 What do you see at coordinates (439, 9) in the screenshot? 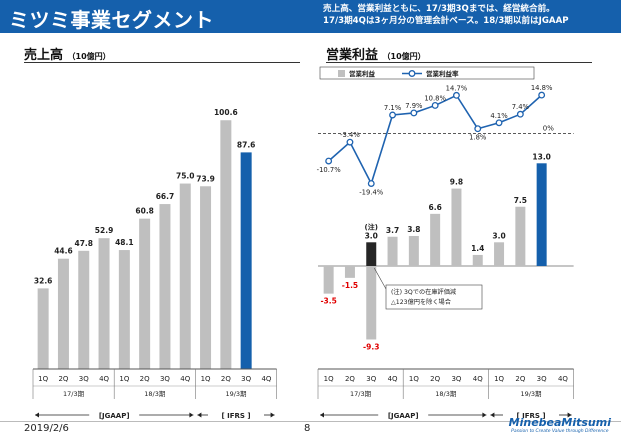
I see `header-note-line: 売上高、営業利益ともに、17/3期3Qまでは、経営統合前。` at bounding box center [439, 9].